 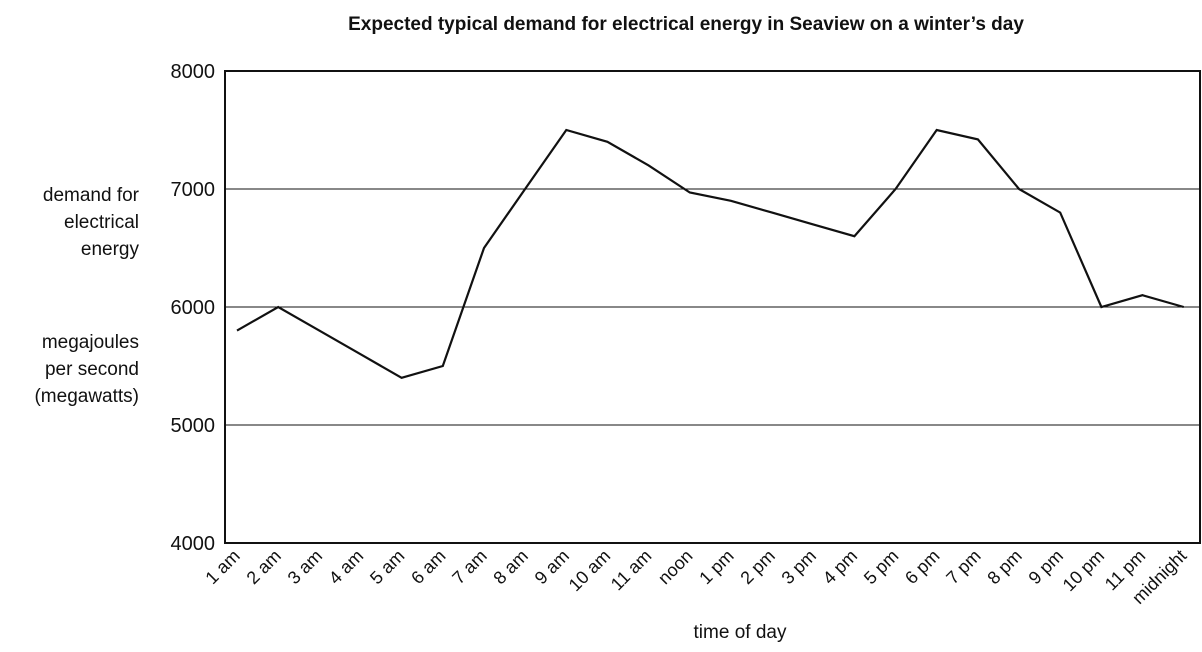 What do you see at coordinates (1004, 567) in the screenshot?
I see `x-tick-label: 8 pm` at bounding box center [1004, 567].